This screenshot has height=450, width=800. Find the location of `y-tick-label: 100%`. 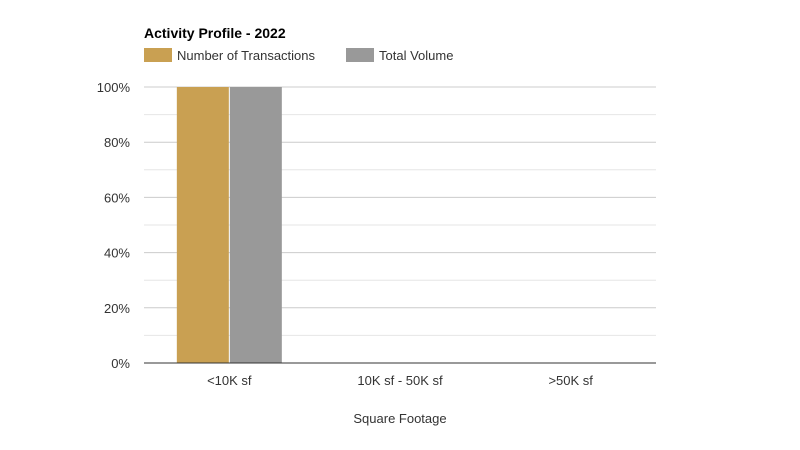

y-tick-label: 100% is located at coordinates (114, 87).